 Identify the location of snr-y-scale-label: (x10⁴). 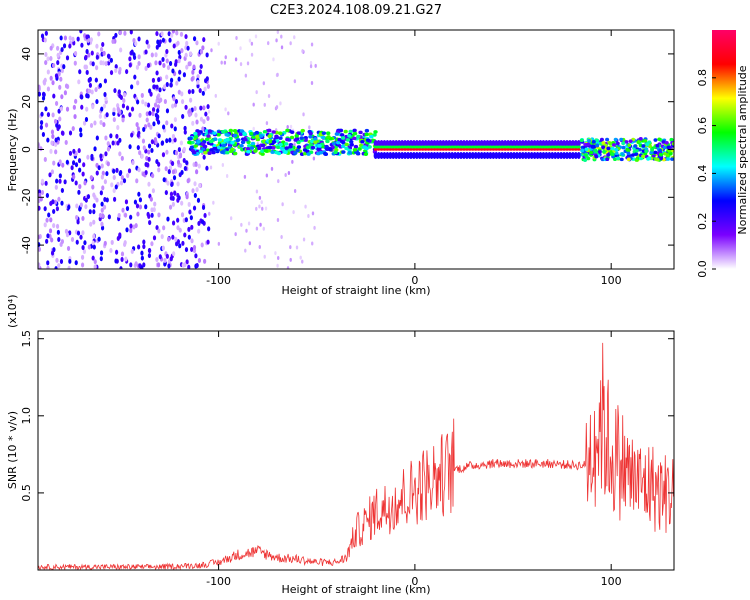
(12, 312).